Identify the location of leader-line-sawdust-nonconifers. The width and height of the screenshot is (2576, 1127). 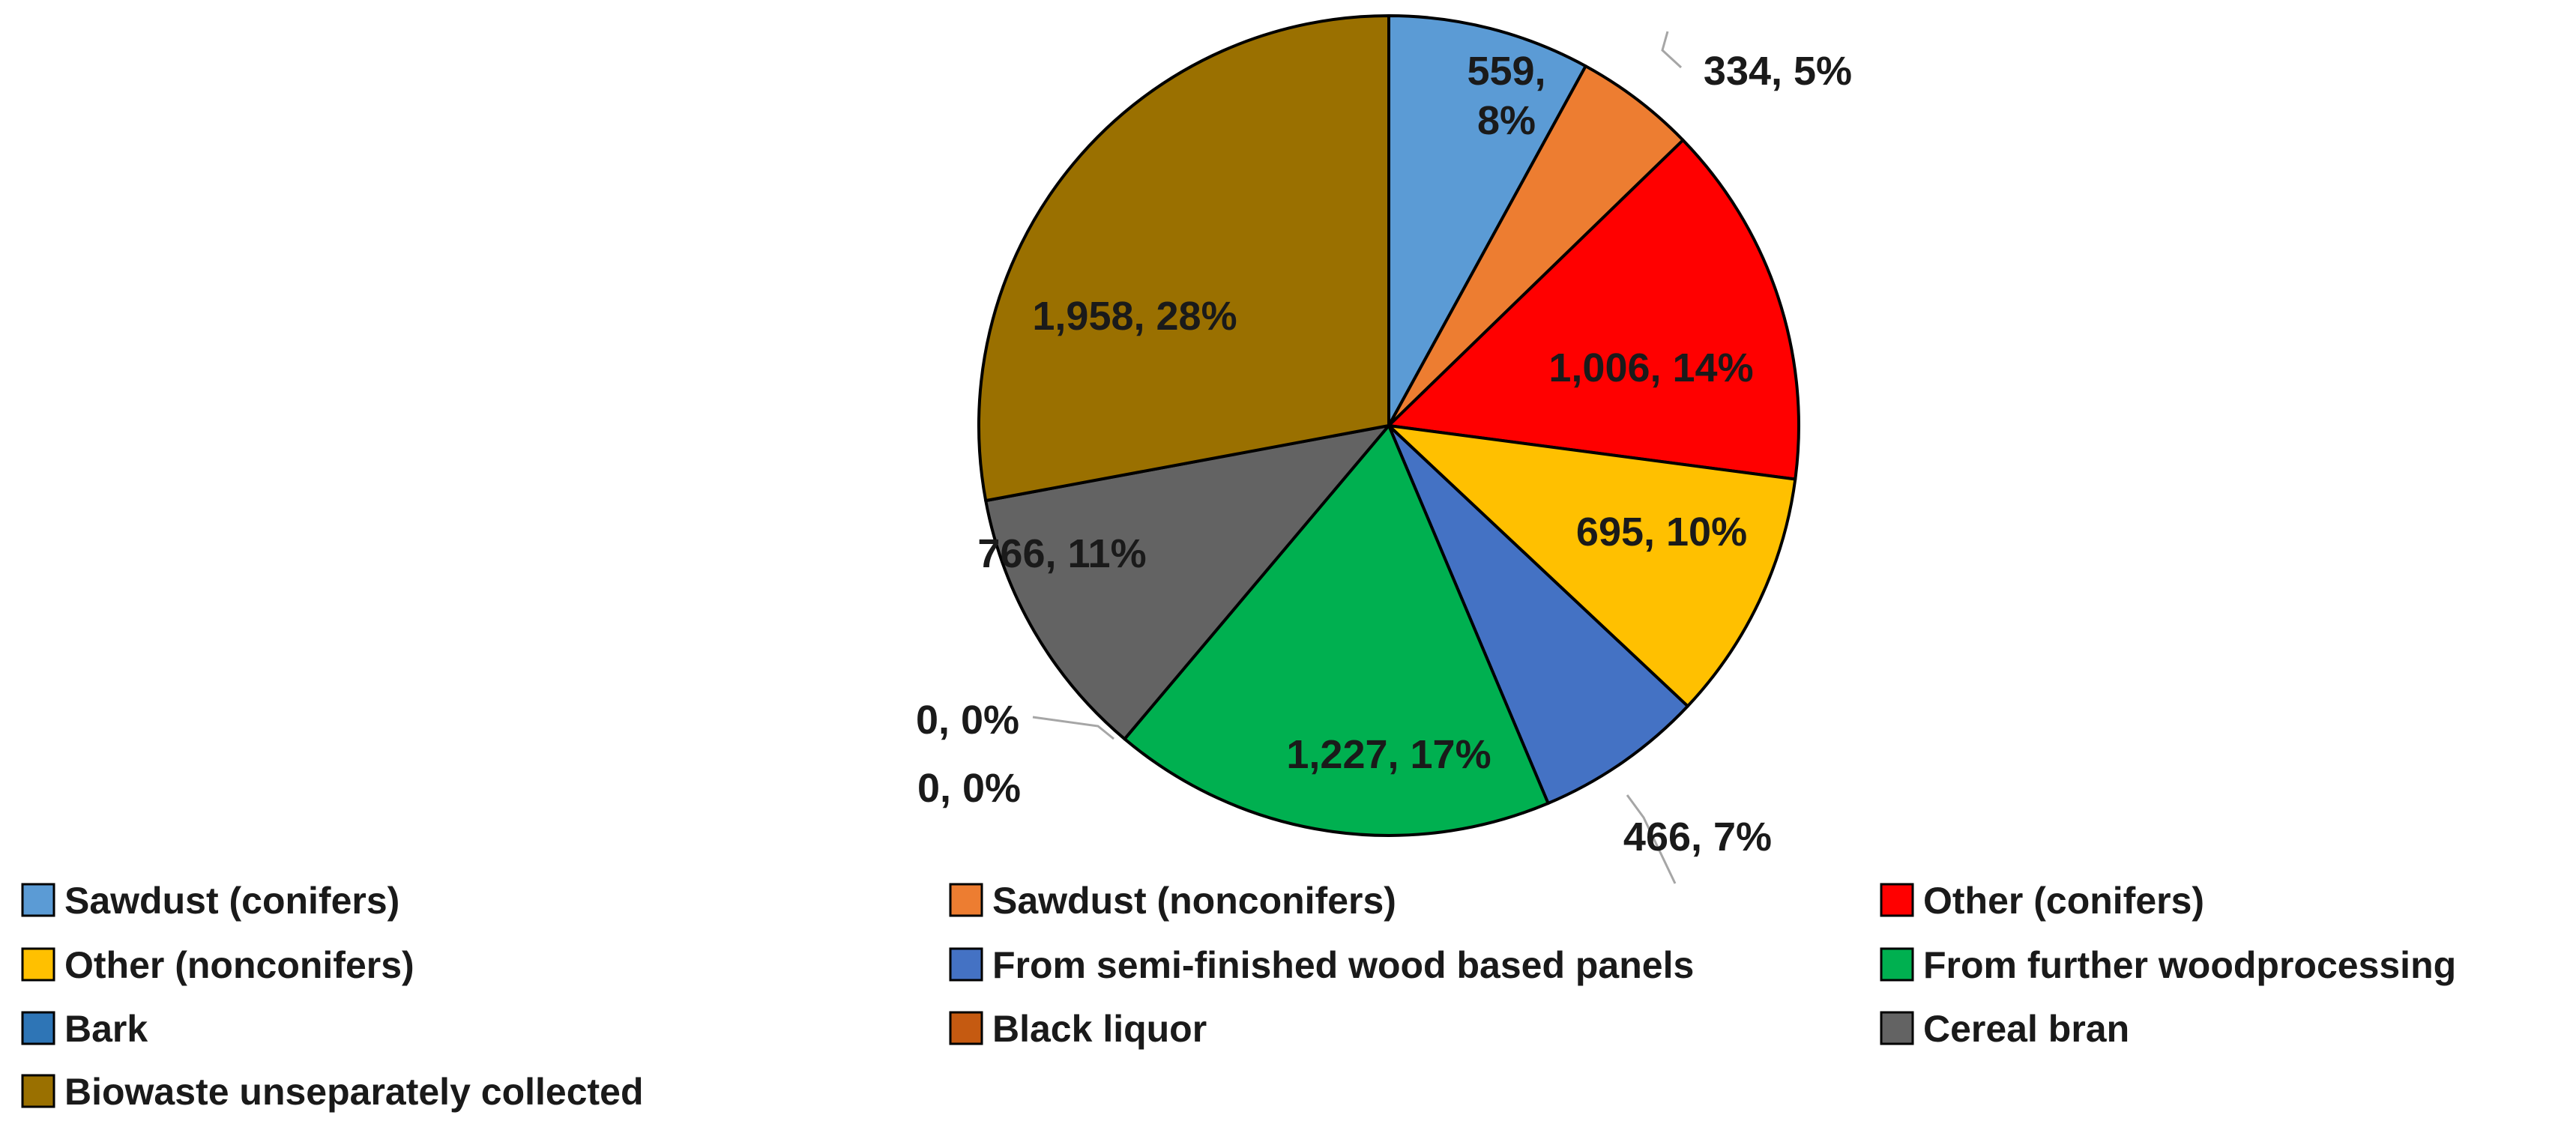
(1672, 50).